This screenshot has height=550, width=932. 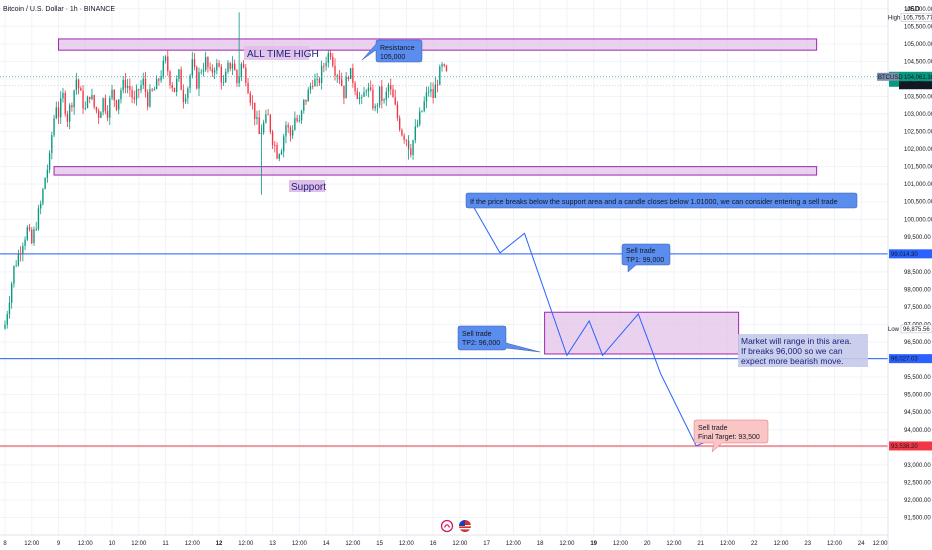 I want to click on tp1-callout, so click(x=646, y=258).